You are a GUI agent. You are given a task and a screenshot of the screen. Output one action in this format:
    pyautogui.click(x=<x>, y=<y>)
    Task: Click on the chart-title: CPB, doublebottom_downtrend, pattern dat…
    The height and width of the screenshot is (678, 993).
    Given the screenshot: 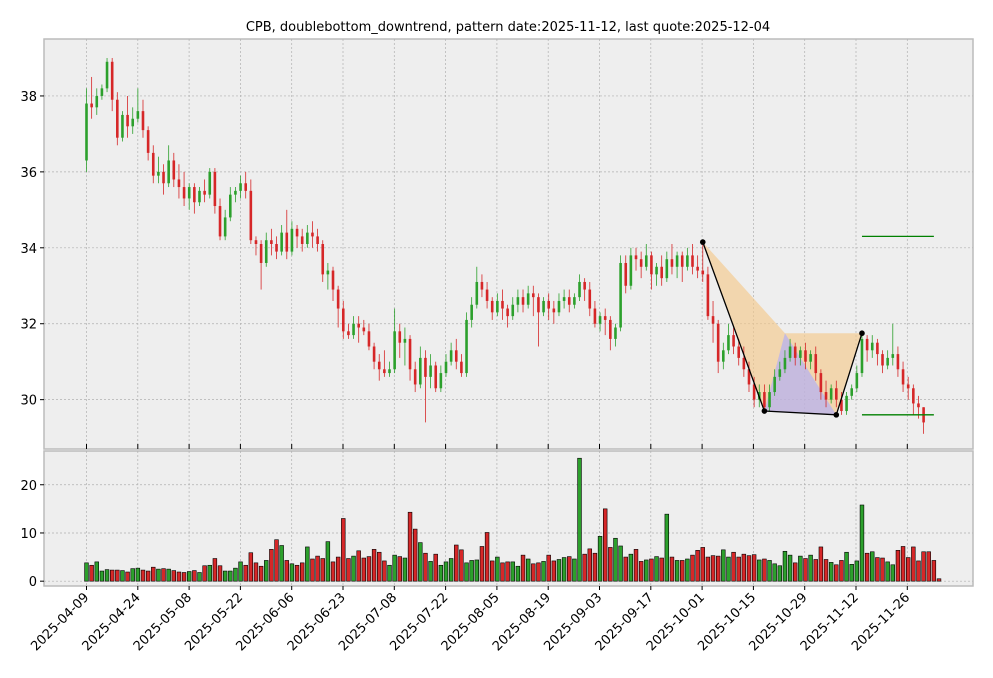 What is the action you would take?
    pyautogui.click(x=508, y=27)
    